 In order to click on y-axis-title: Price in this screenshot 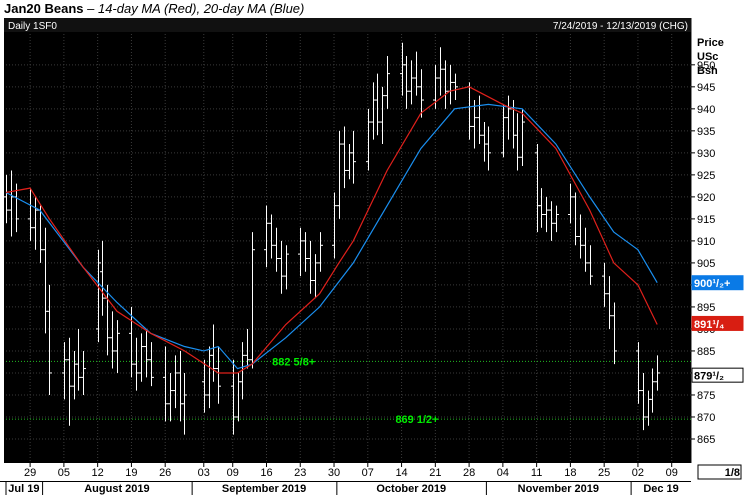, I will do `click(710, 43)`.